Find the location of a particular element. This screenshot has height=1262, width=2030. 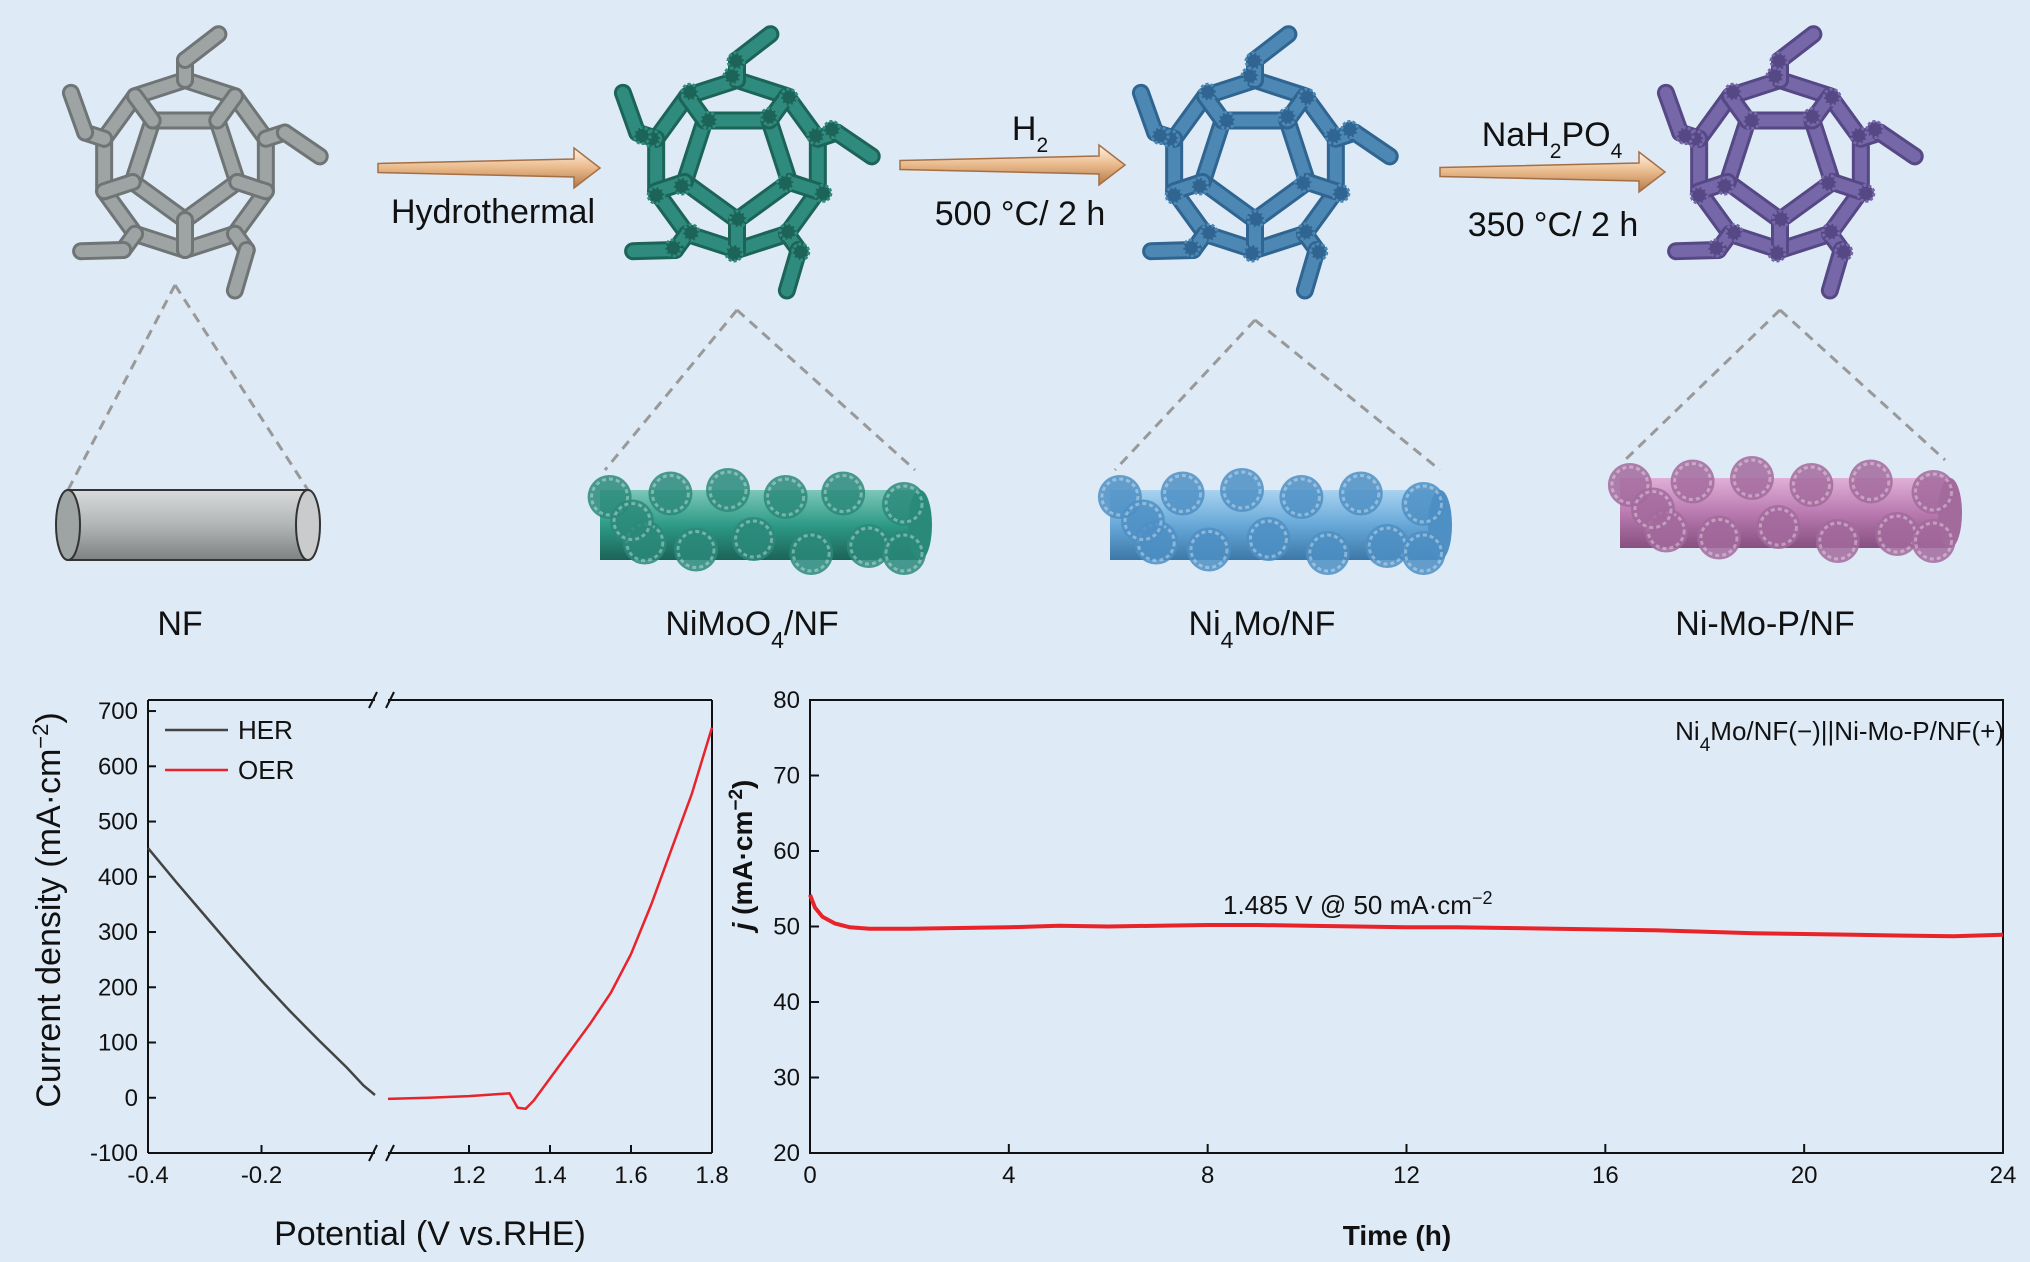

chart1-ytick-label: 700 is located at coordinates (118, 711).